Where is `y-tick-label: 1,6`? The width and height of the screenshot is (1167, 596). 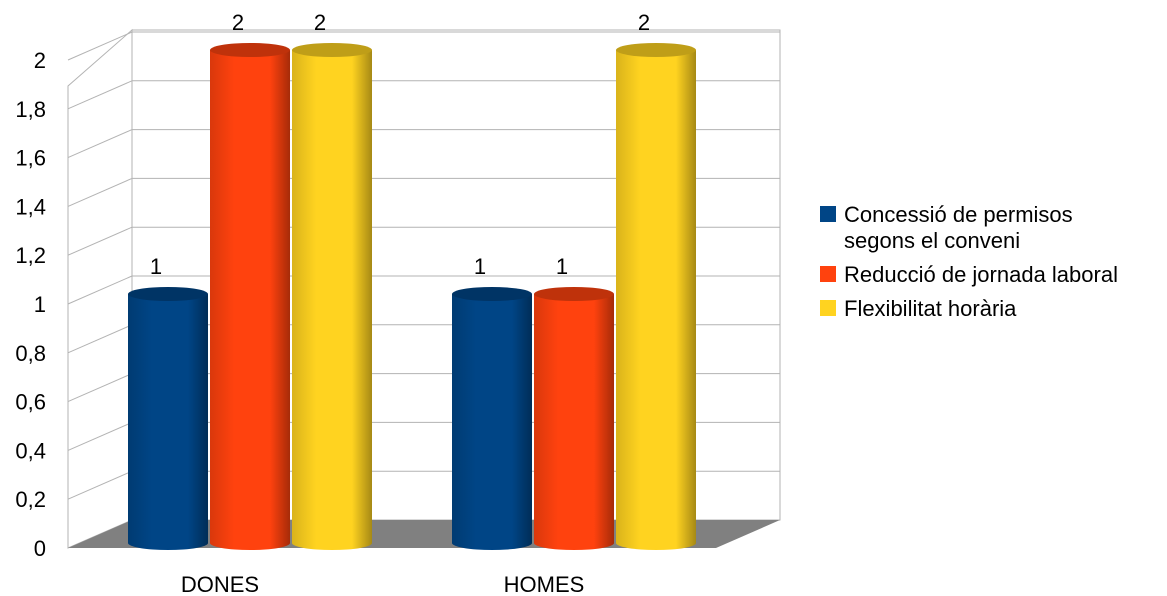 y-tick-label: 1,6 is located at coordinates (30, 158).